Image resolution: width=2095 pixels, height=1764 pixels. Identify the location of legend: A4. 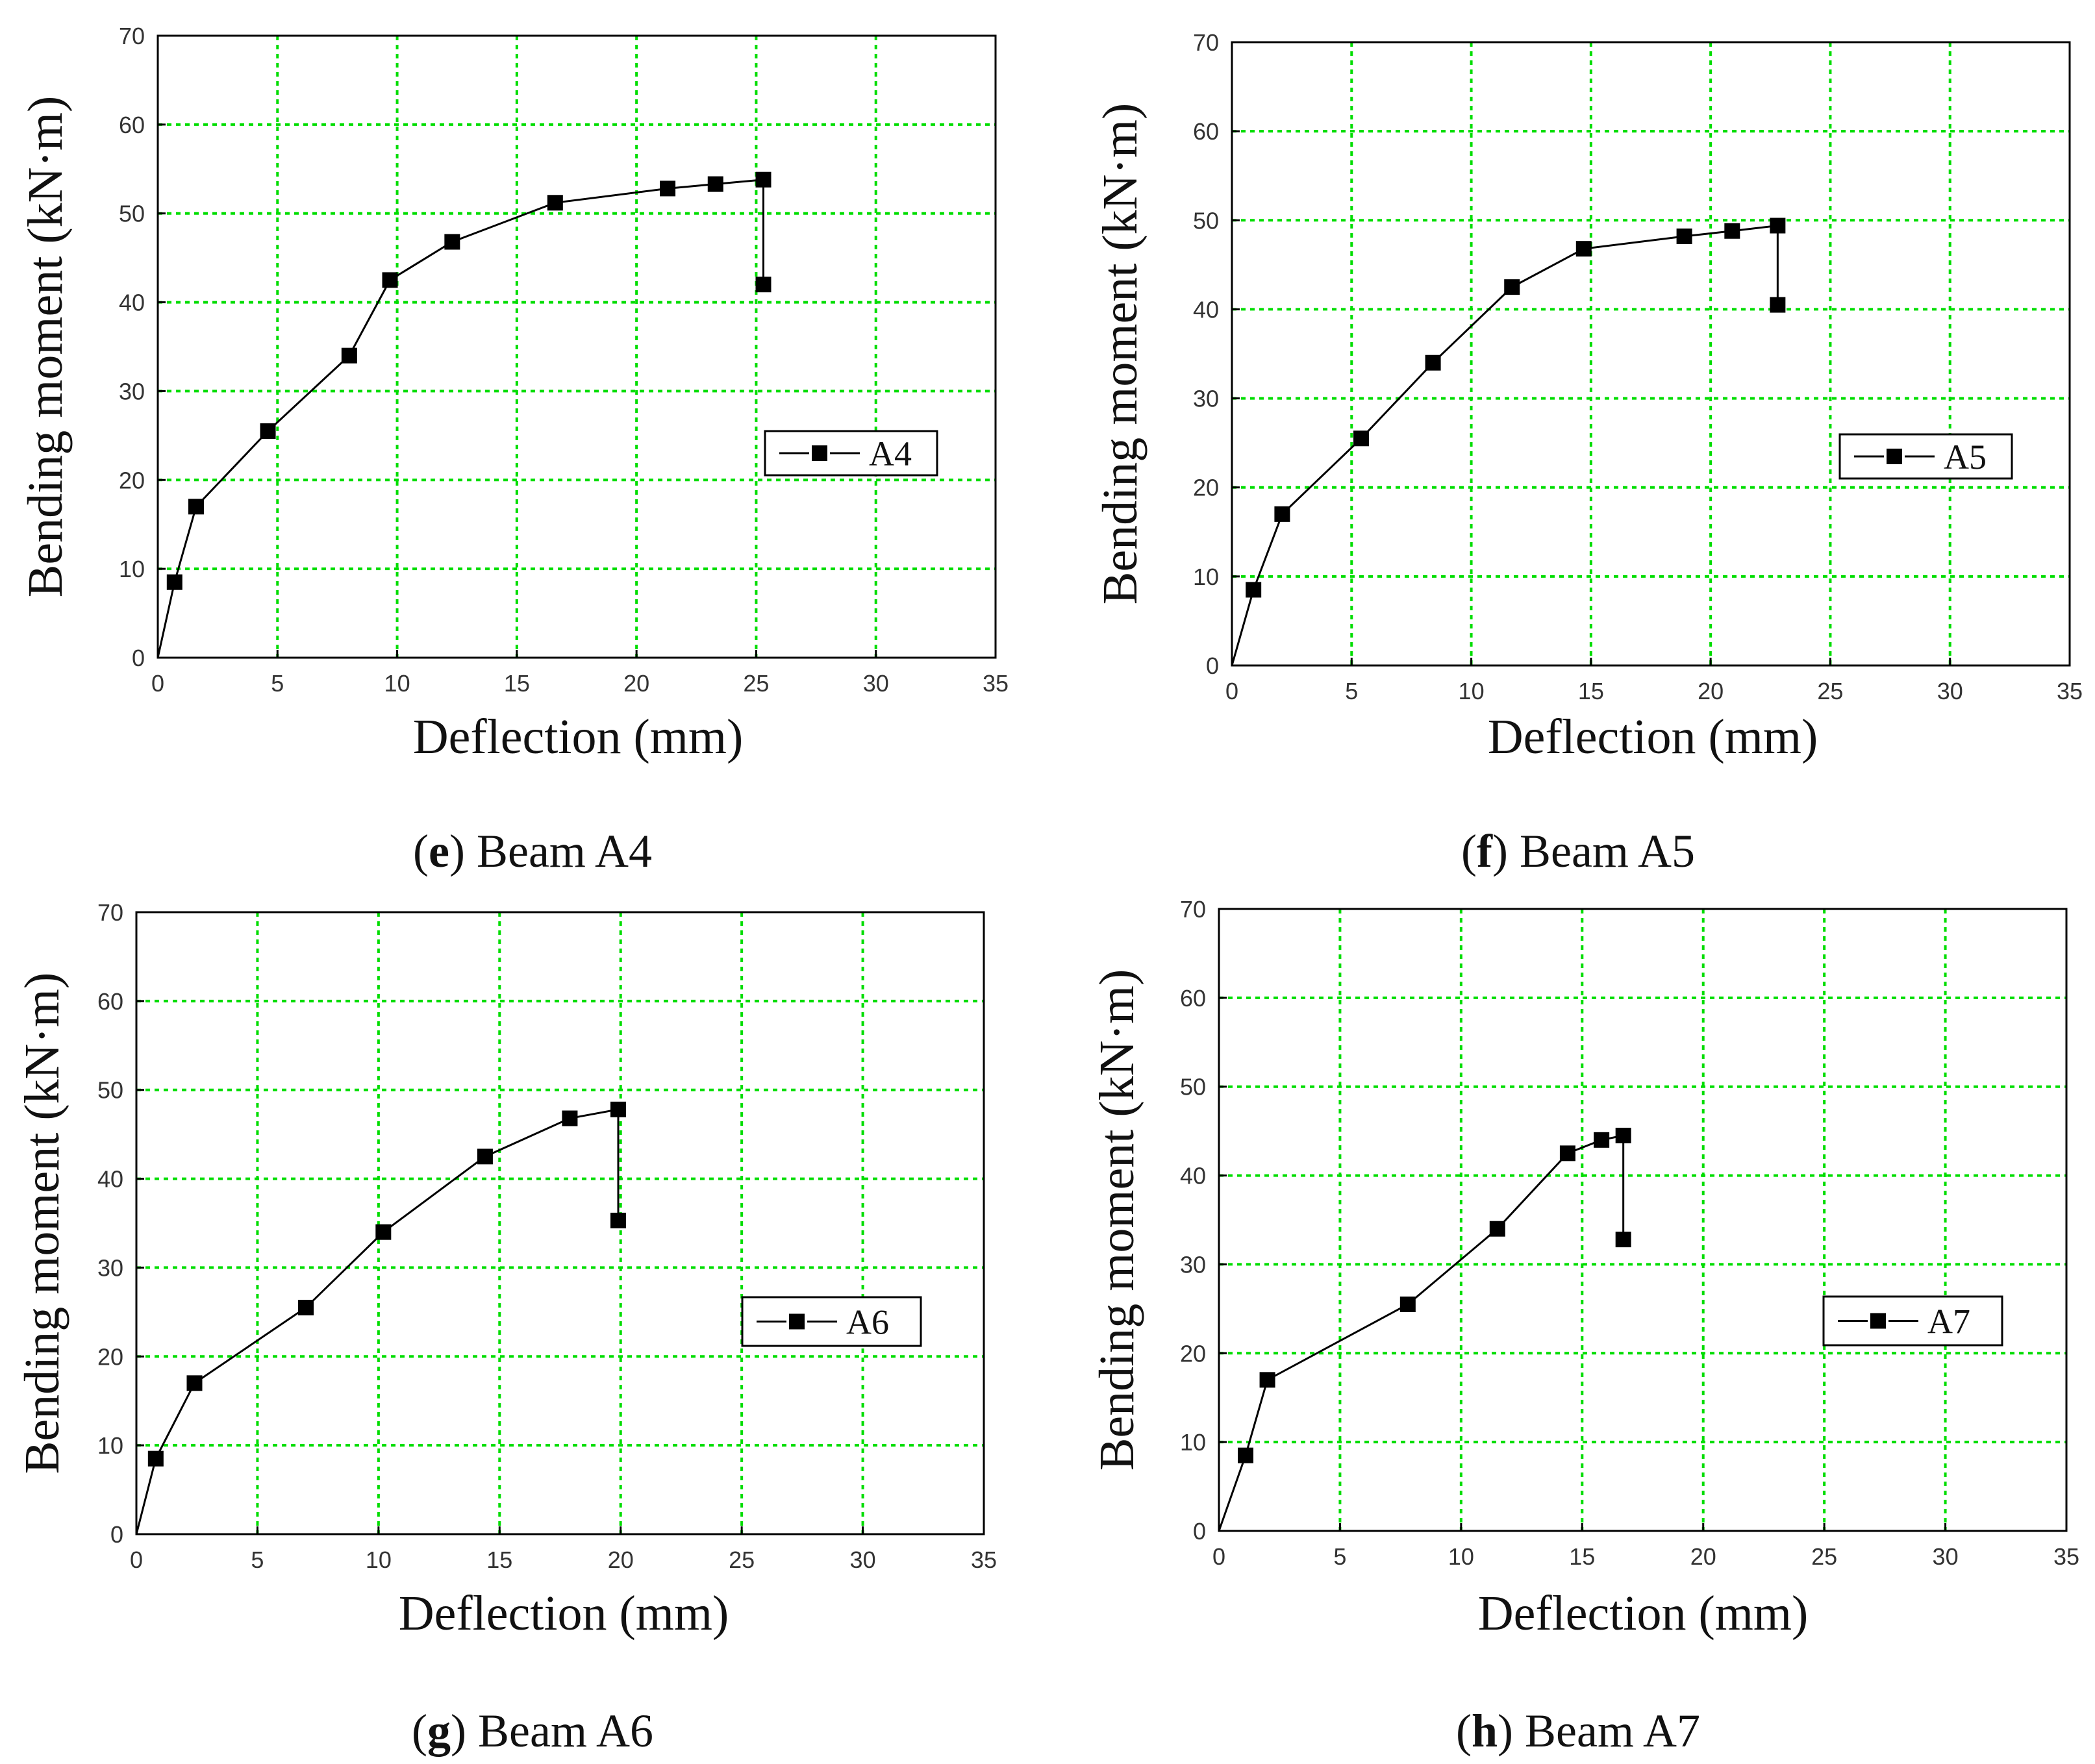
(851, 453).